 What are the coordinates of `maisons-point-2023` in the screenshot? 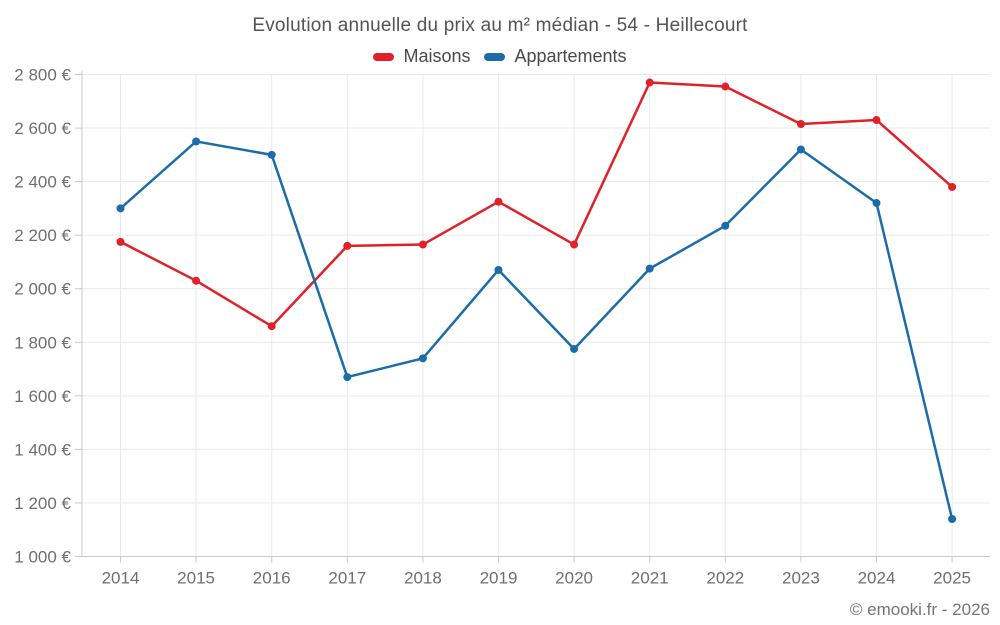 It's located at (800, 124).